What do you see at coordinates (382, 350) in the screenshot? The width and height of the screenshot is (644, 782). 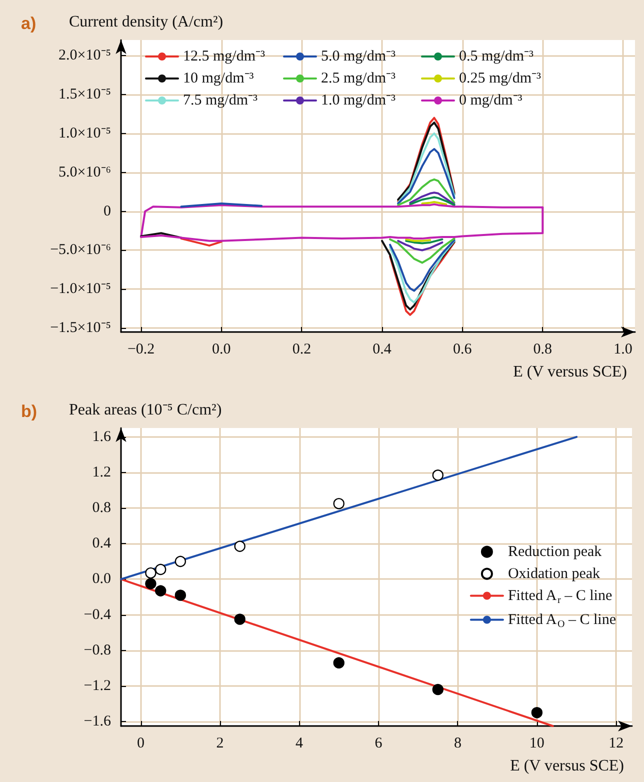 I see `x-tick-label: 0.4` at bounding box center [382, 350].